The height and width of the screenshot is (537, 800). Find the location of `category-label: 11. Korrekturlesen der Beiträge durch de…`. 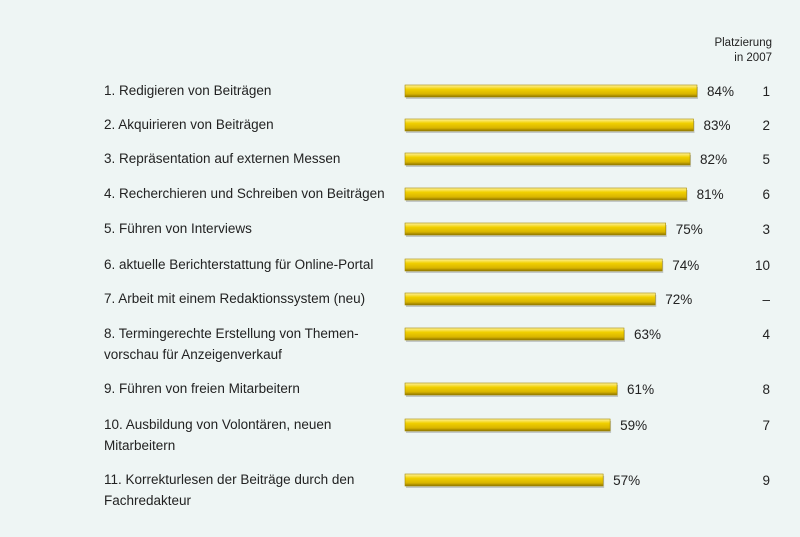

category-label: 11. Korrekturlesen der Beiträge durch de… is located at coordinates (229, 490).